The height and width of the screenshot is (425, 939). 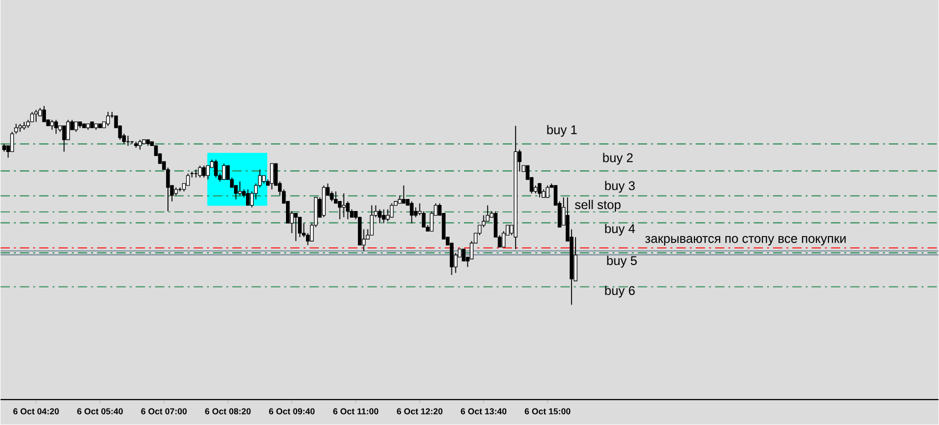 I want to click on x-tick-label: 6 Oct 04:20, so click(x=36, y=411).